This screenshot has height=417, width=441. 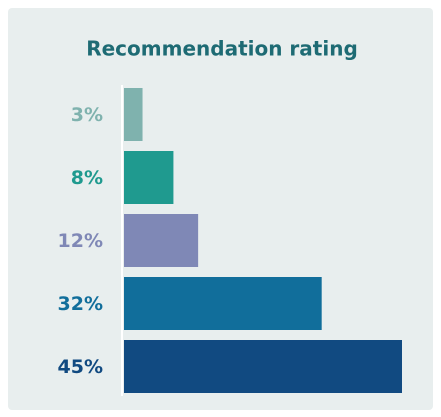 I want to click on value-label: 45%, so click(x=80, y=367).